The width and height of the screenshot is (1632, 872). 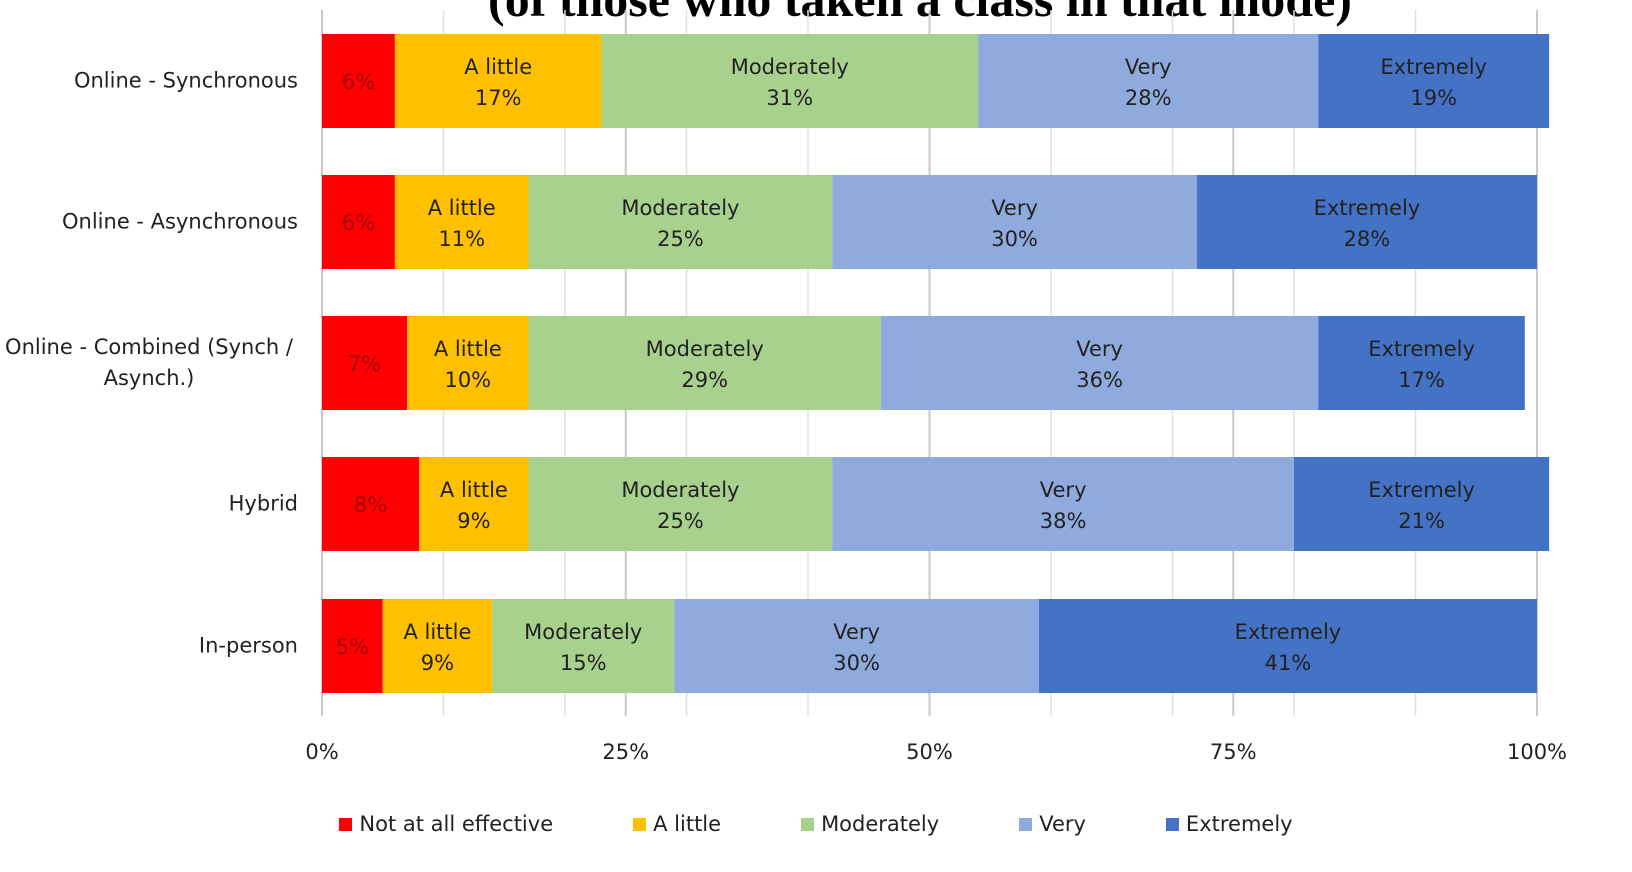 What do you see at coordinates (1062, 824) in the screenshot?
I see `legend-label: Very` at bounding box center [1062, 824].